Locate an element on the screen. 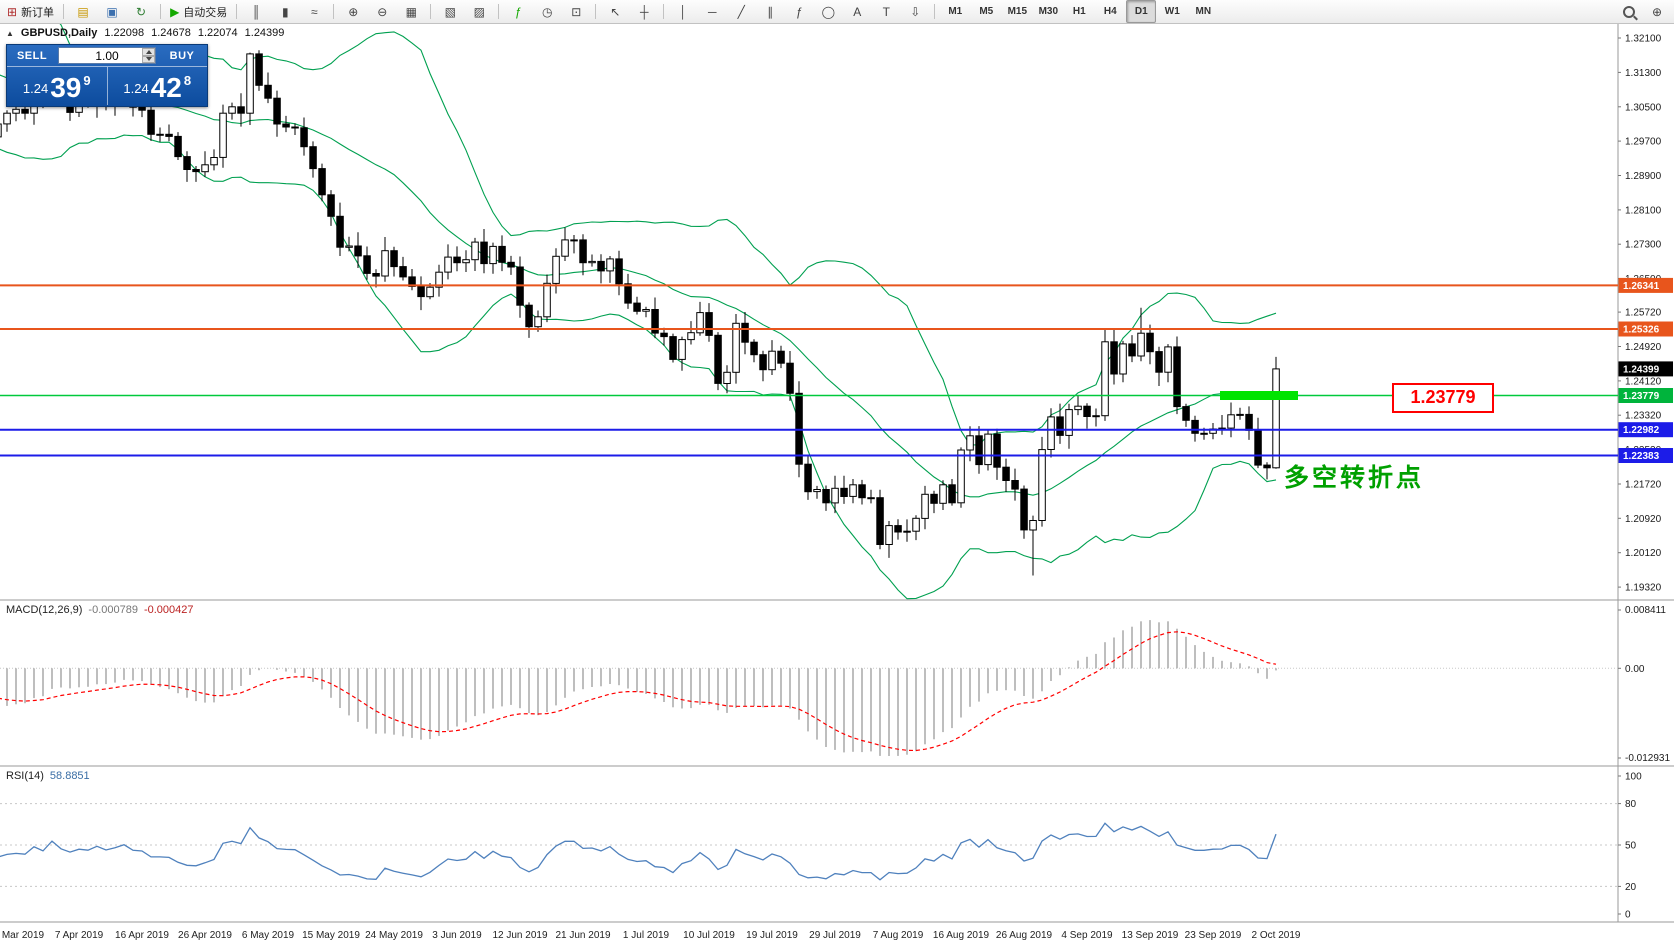  arrange-windows-button: ▨ is located at coordinates (479, 11).